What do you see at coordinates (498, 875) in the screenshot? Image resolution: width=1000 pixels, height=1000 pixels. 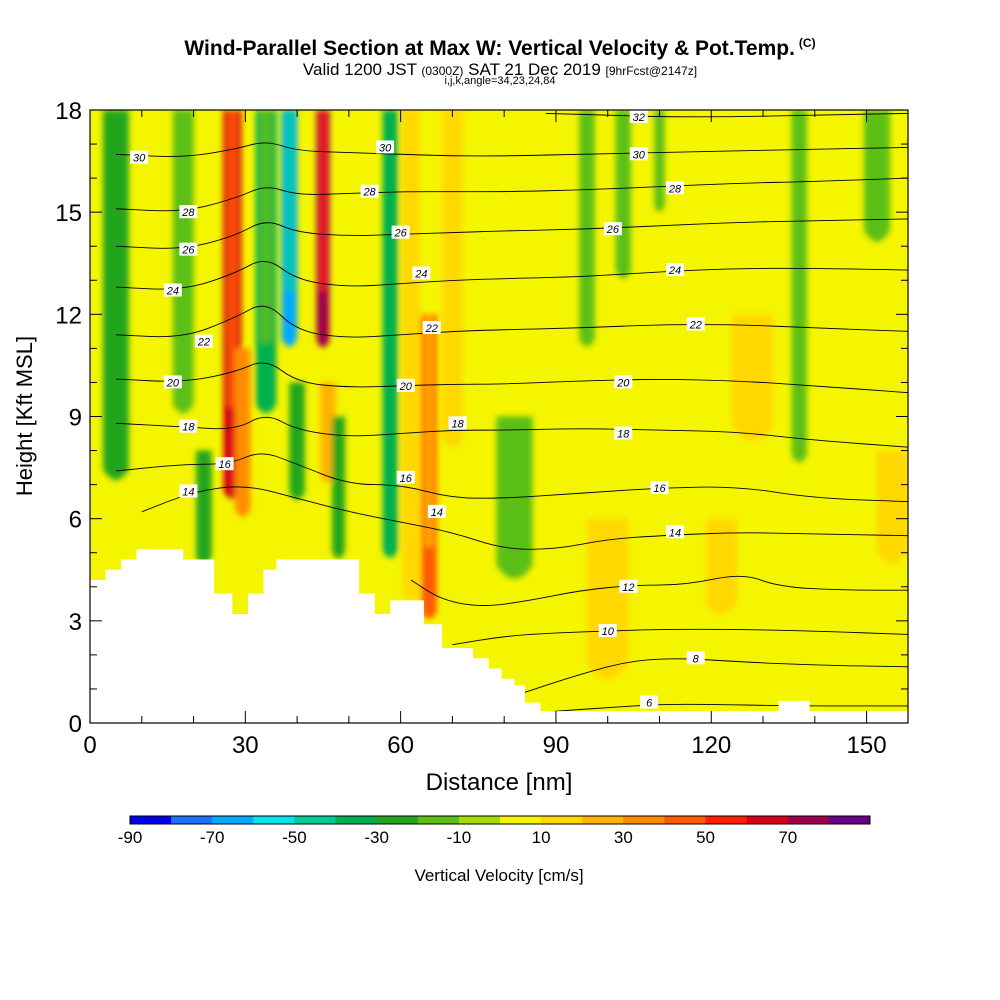 I see `colorbar-label: Vertical Velocity [cm/s]` at bounding box center [498, 875].